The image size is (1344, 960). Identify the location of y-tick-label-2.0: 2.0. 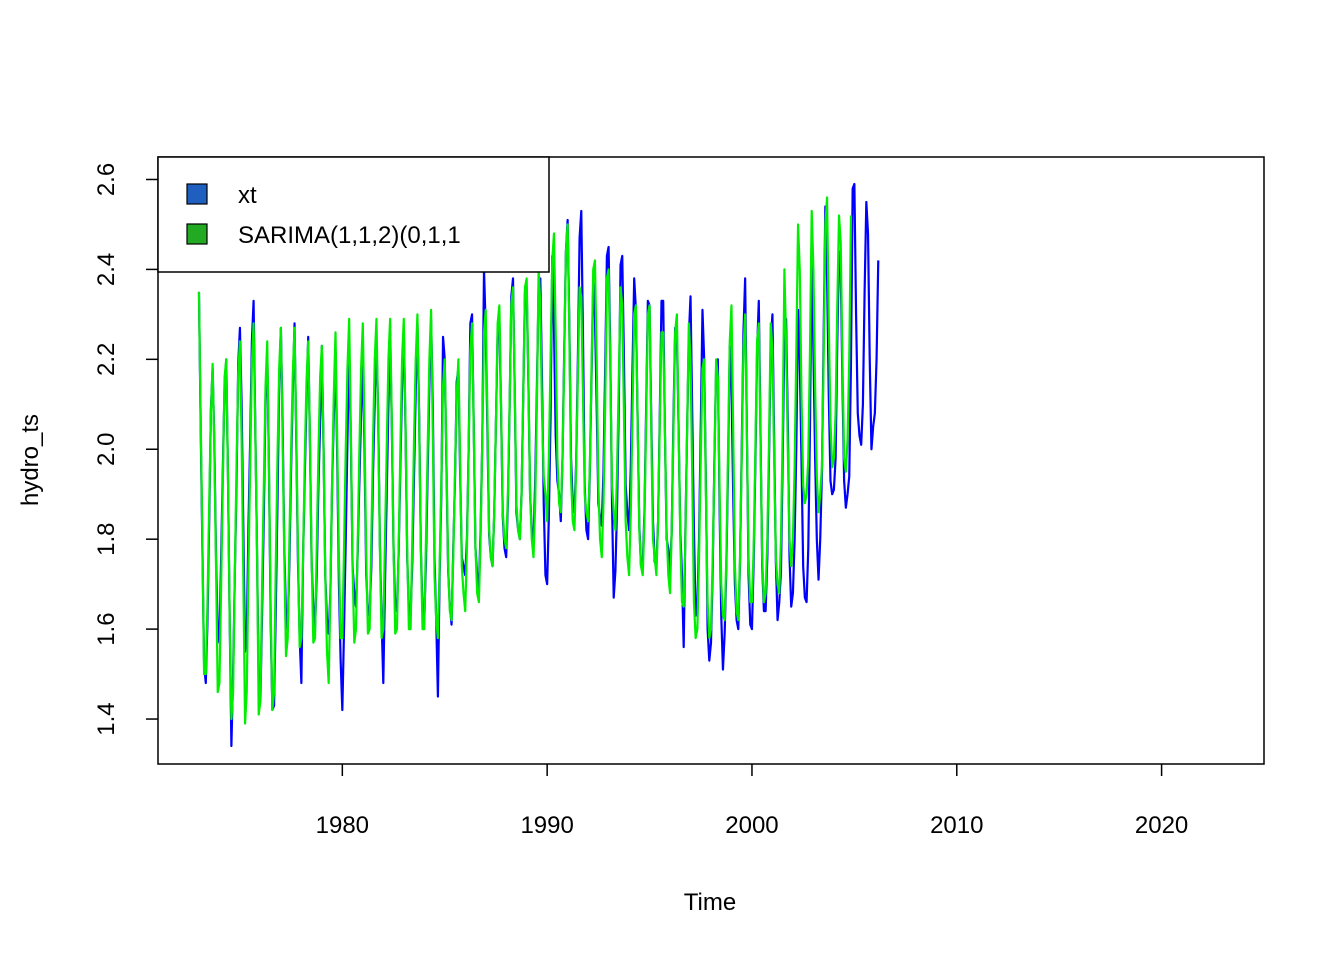
(106, 449).